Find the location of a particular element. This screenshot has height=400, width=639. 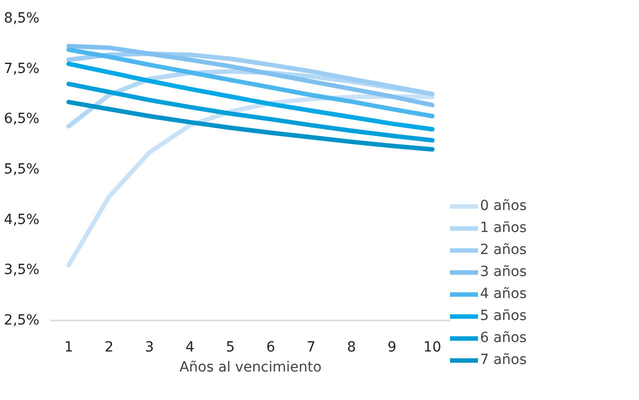

x-tick-label: 1 is located at coordinates (69, 348).